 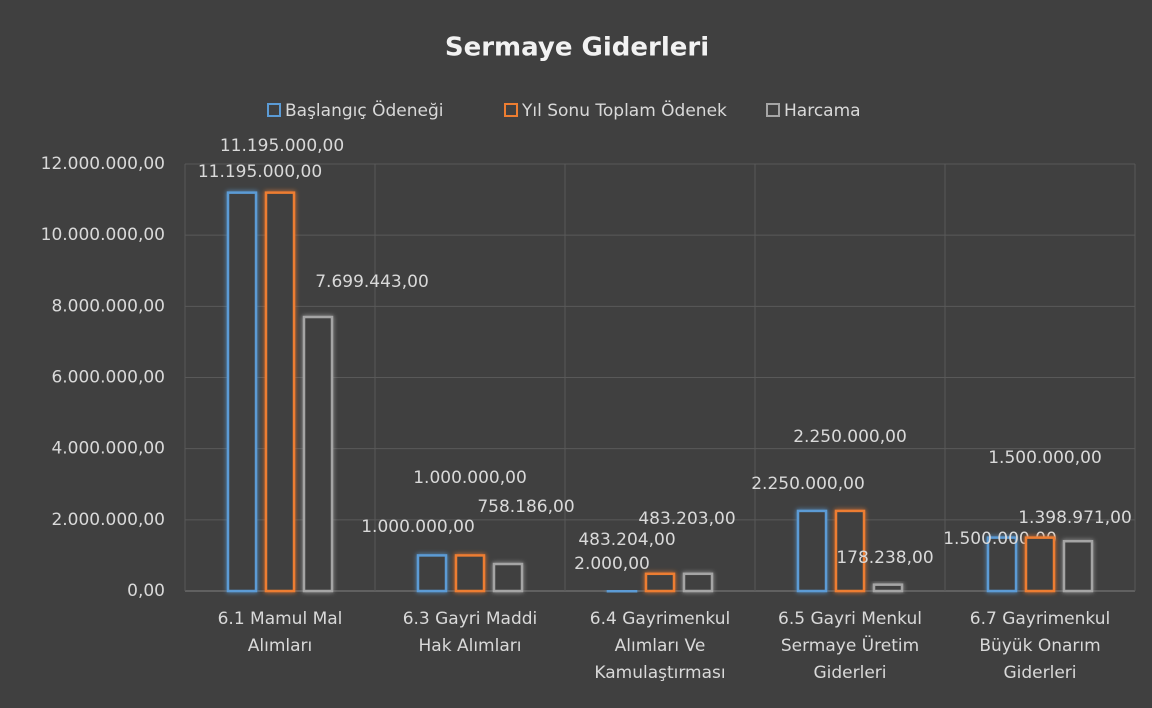 I want to click on data-label: 1.398.971,00, so click(x=1075, y=518).